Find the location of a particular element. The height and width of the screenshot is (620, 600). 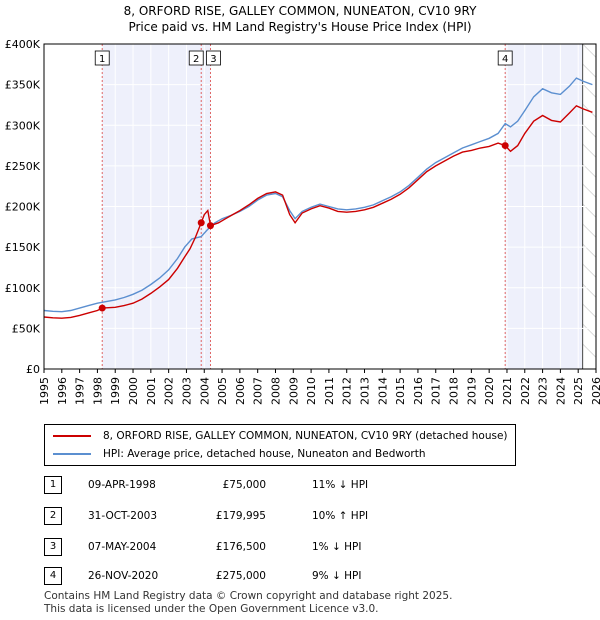

transaction-date: 26-NOV-2020 is located at coordinates (123, 576).